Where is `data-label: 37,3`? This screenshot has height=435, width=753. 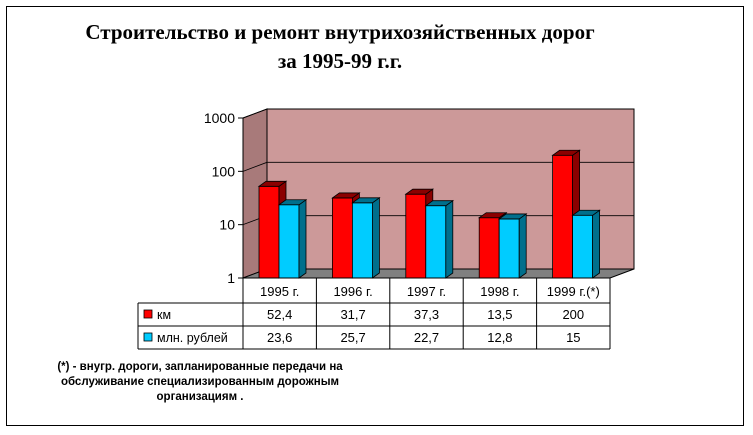
data-label: 37,3 is located at coordinates (426, 314).